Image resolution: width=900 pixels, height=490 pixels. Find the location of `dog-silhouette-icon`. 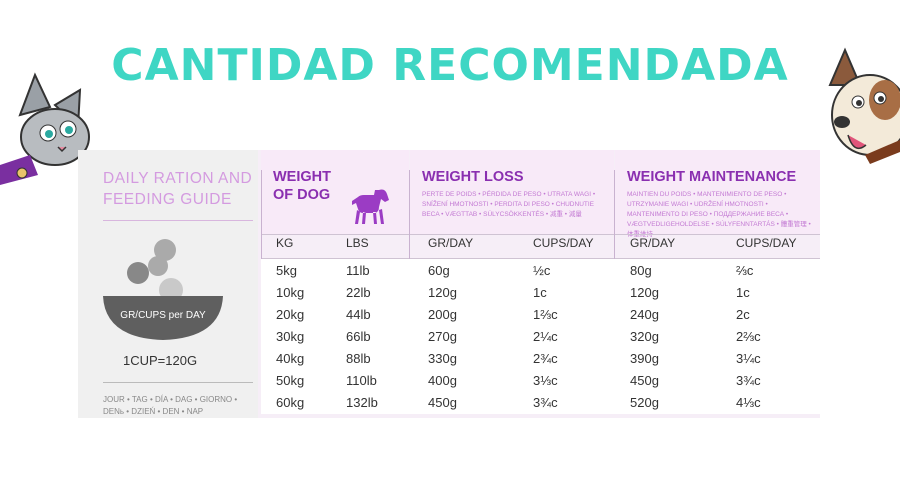

dog-silhouette-icon is located at coordinates (370, 206).